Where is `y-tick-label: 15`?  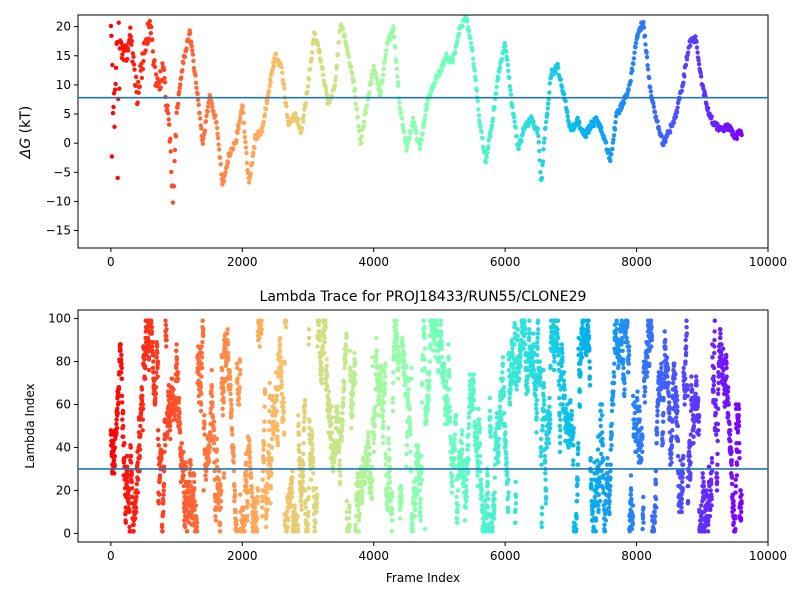
y-tick-label: 15 is located at coordinates (63, 56).